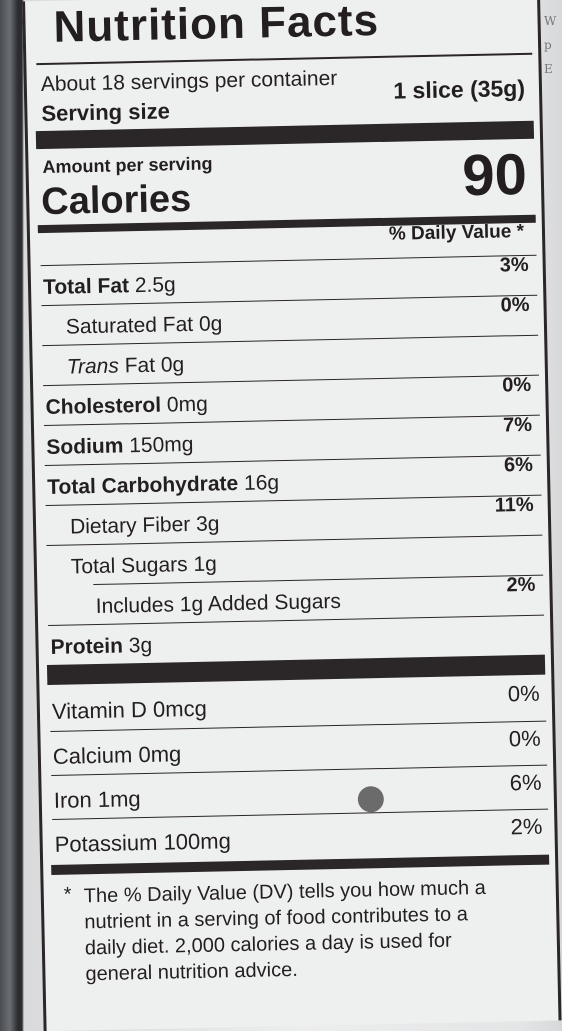 The image size is (562, 1031). I want to click on vitamin-dv: 2%, so click(526, 827).